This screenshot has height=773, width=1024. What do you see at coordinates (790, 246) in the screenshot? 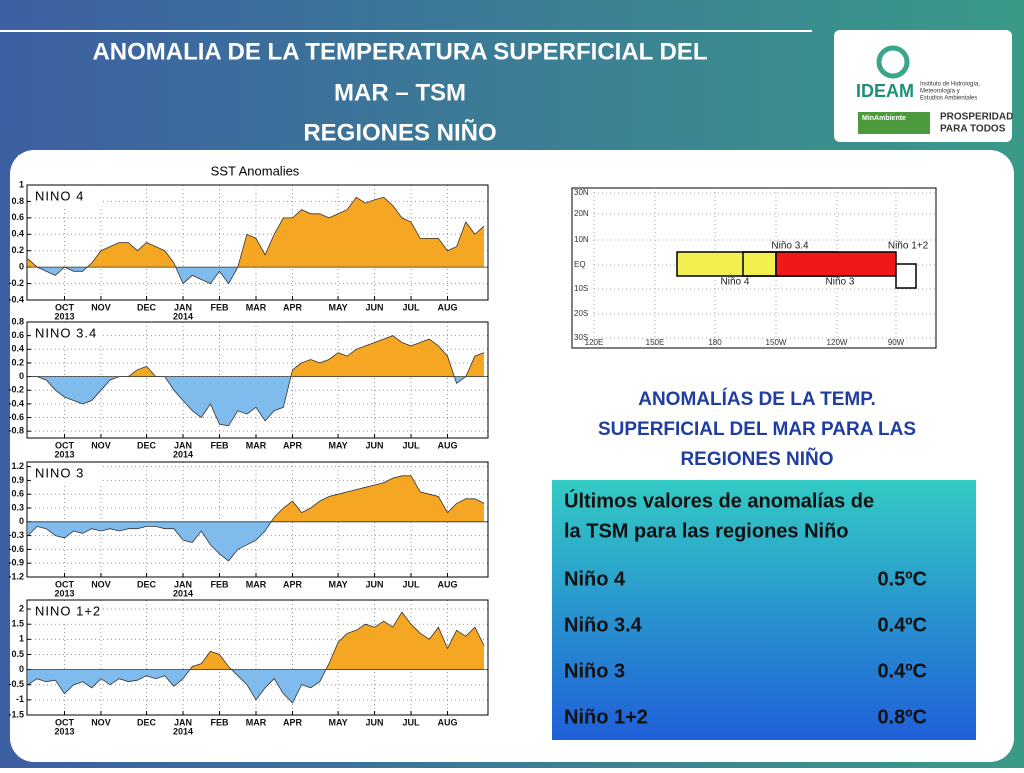
I see `region-name: Niño 3.4` at bounding box center [790, 246].